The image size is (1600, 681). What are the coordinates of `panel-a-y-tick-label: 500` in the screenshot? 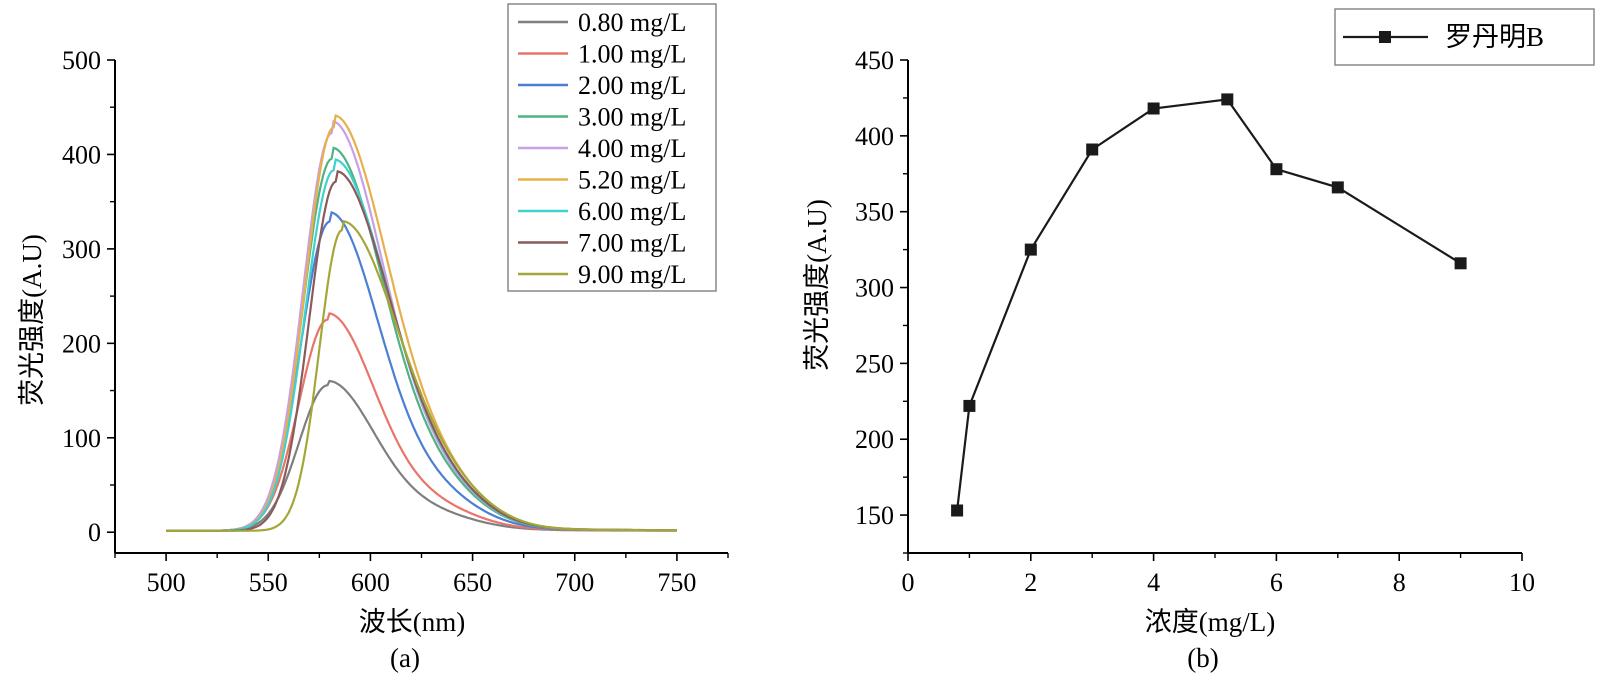 It's located at (81, 60).